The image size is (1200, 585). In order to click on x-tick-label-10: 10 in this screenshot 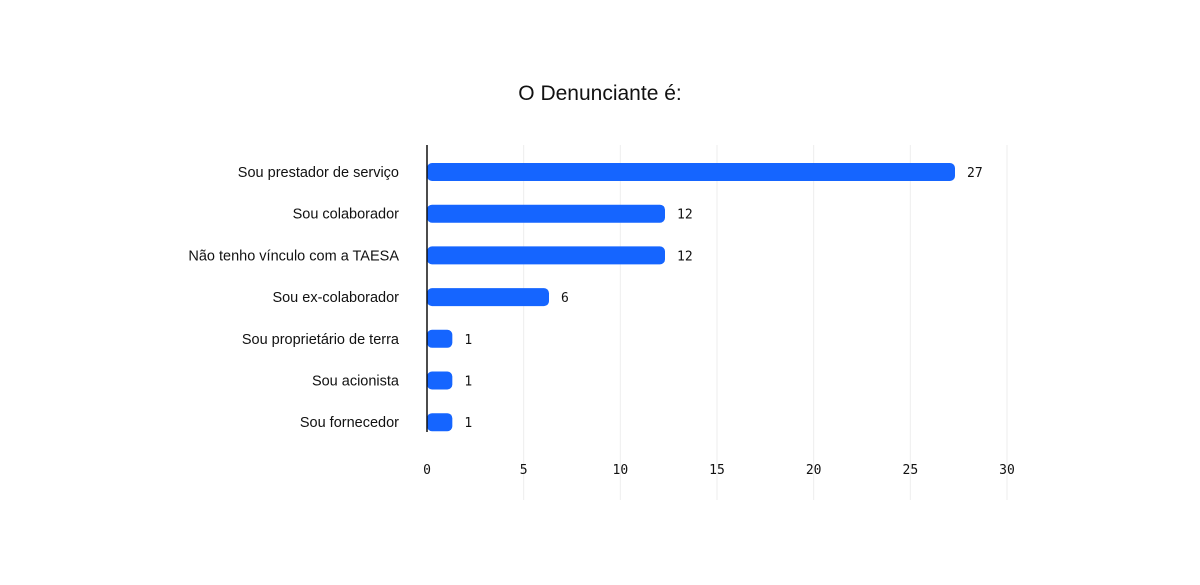, I will do `click(621, 470)`.